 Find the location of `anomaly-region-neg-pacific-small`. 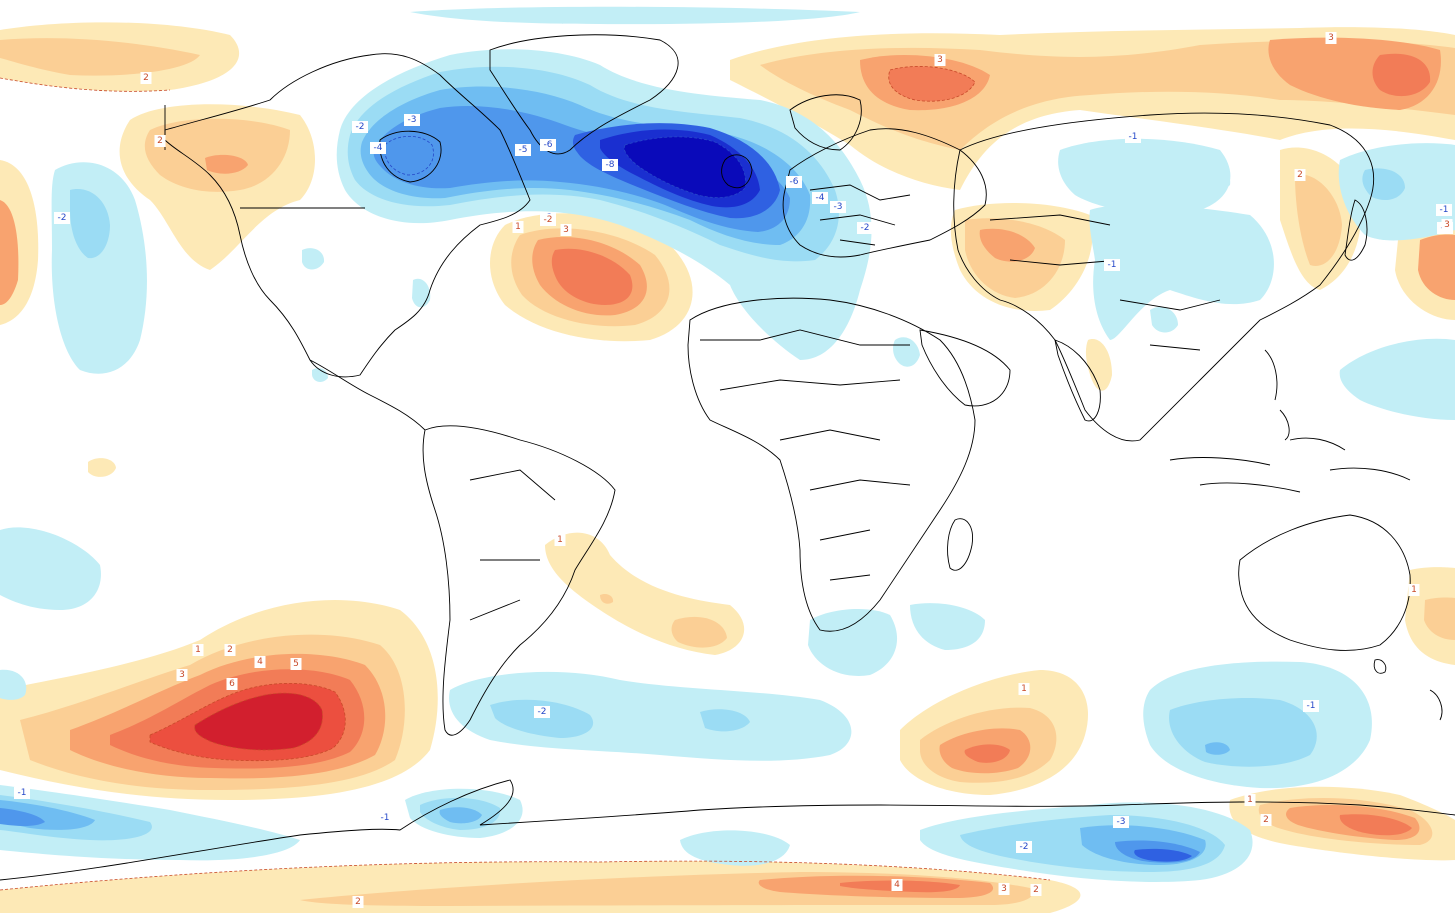

anomaly-region-neg-pacific-small is located at coordinates (1219, 179).